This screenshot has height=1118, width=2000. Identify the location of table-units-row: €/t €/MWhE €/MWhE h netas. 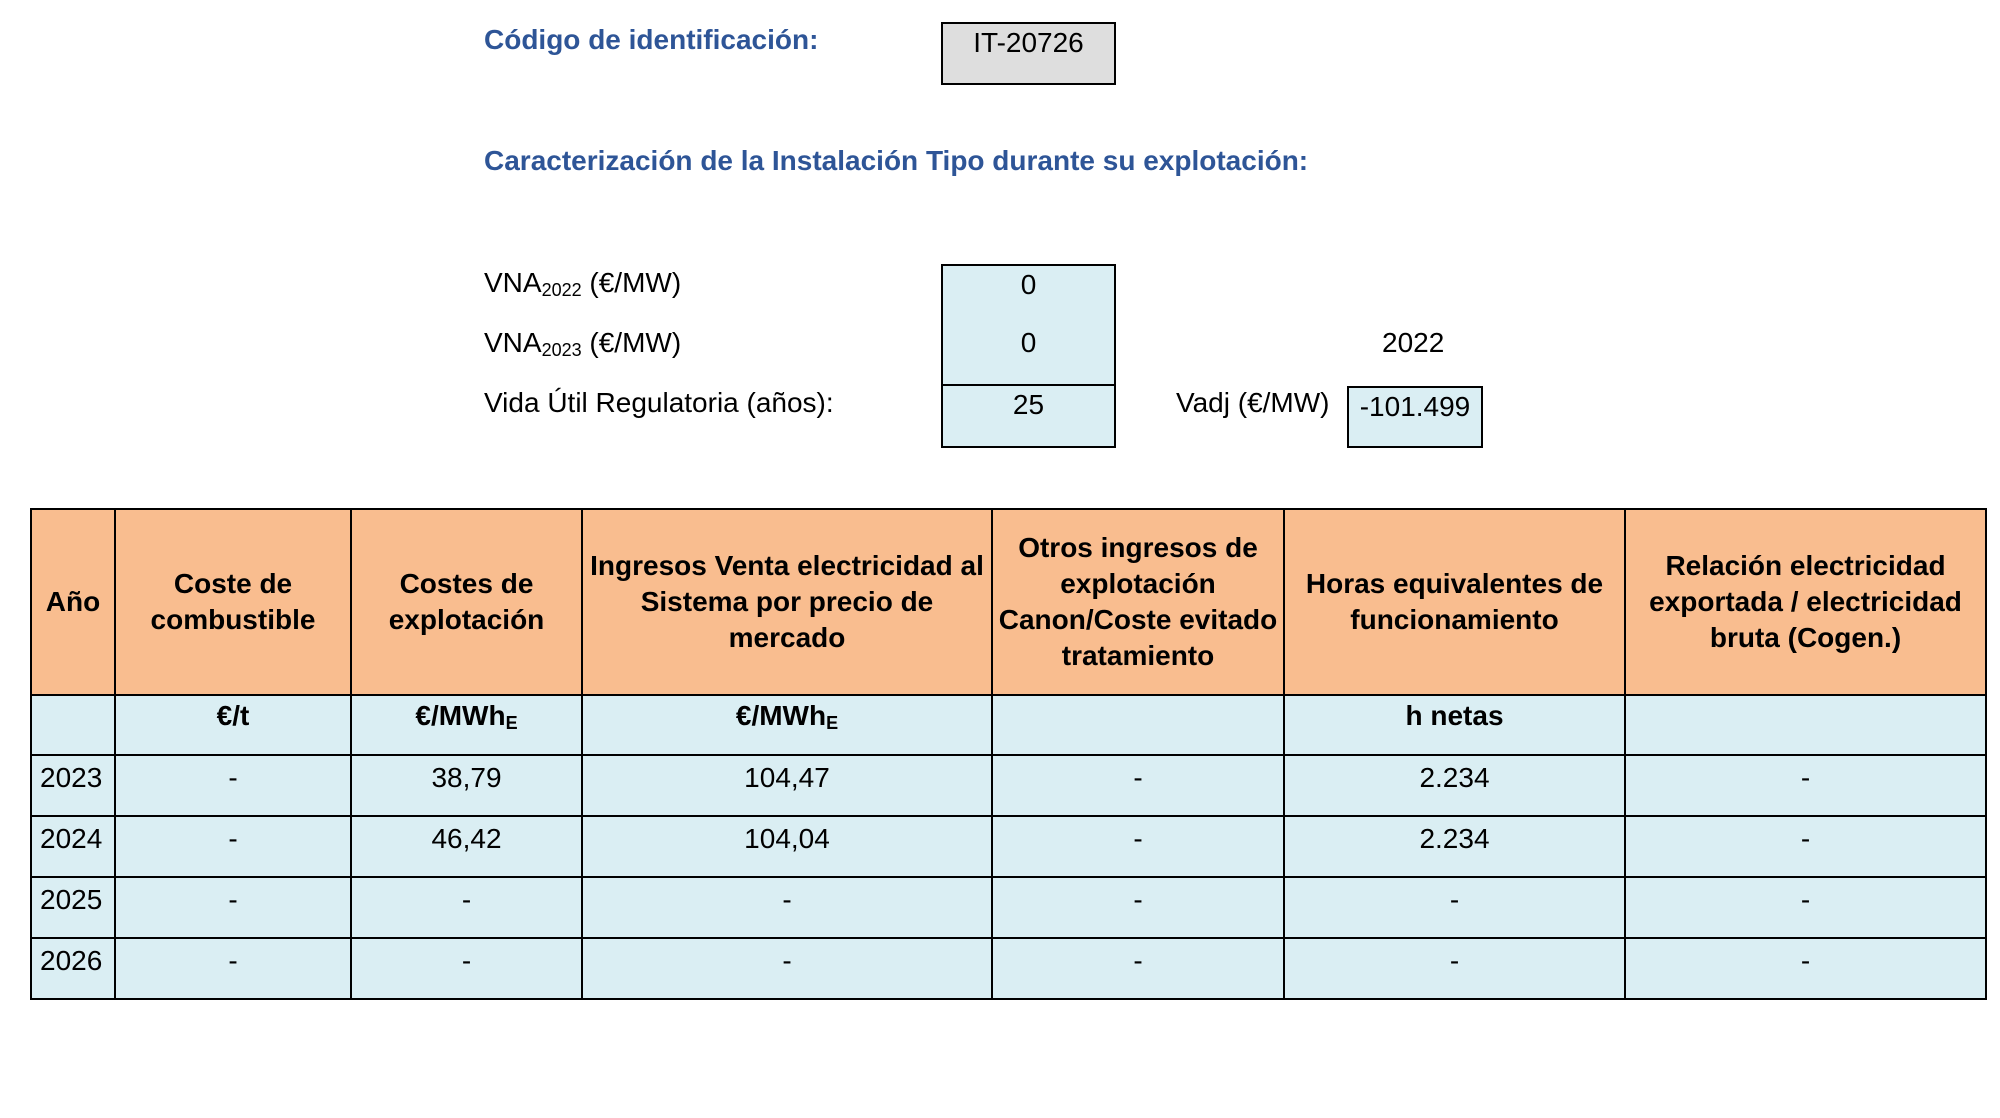
(1008, 725).